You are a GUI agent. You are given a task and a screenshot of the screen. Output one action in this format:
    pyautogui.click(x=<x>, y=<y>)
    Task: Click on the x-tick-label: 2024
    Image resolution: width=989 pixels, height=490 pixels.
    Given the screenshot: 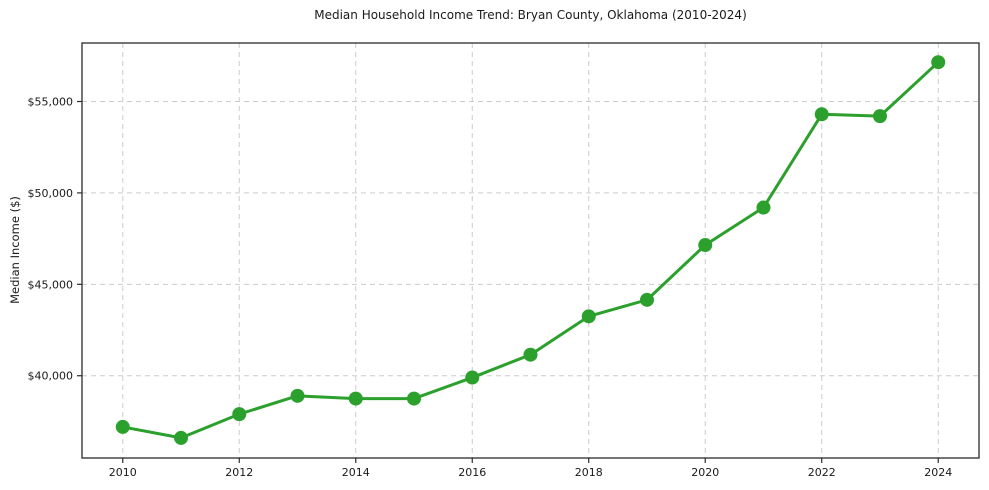 What is the action you would take?
    pyautogui.click(x=938, y=472)
    